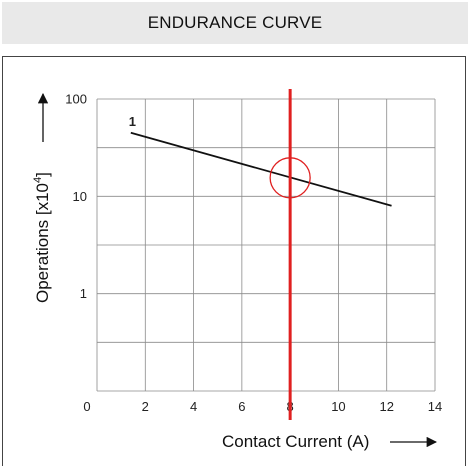 The height and width of the screenshot is (466, 471). Describe the element at coordinates (145, 406) in the screenshot. I see `x-tick-label: 2` at that location.